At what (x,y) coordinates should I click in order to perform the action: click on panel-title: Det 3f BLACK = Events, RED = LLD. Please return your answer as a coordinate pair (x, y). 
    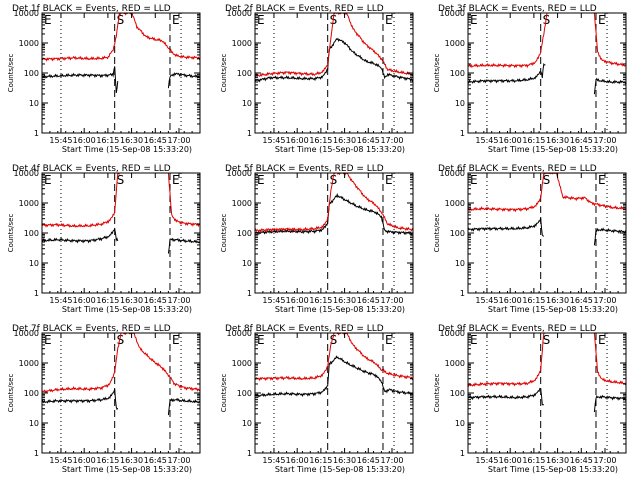
    Looking at the image, I should click on (517, 9).